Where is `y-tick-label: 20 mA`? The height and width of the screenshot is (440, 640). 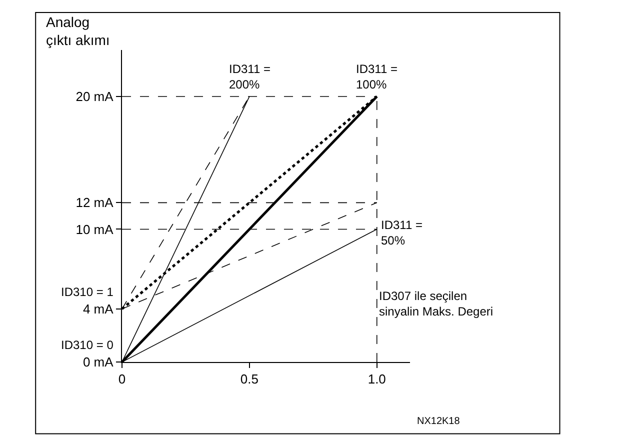
y-tick-label: 20 mA is located at coordinates (95, 96).